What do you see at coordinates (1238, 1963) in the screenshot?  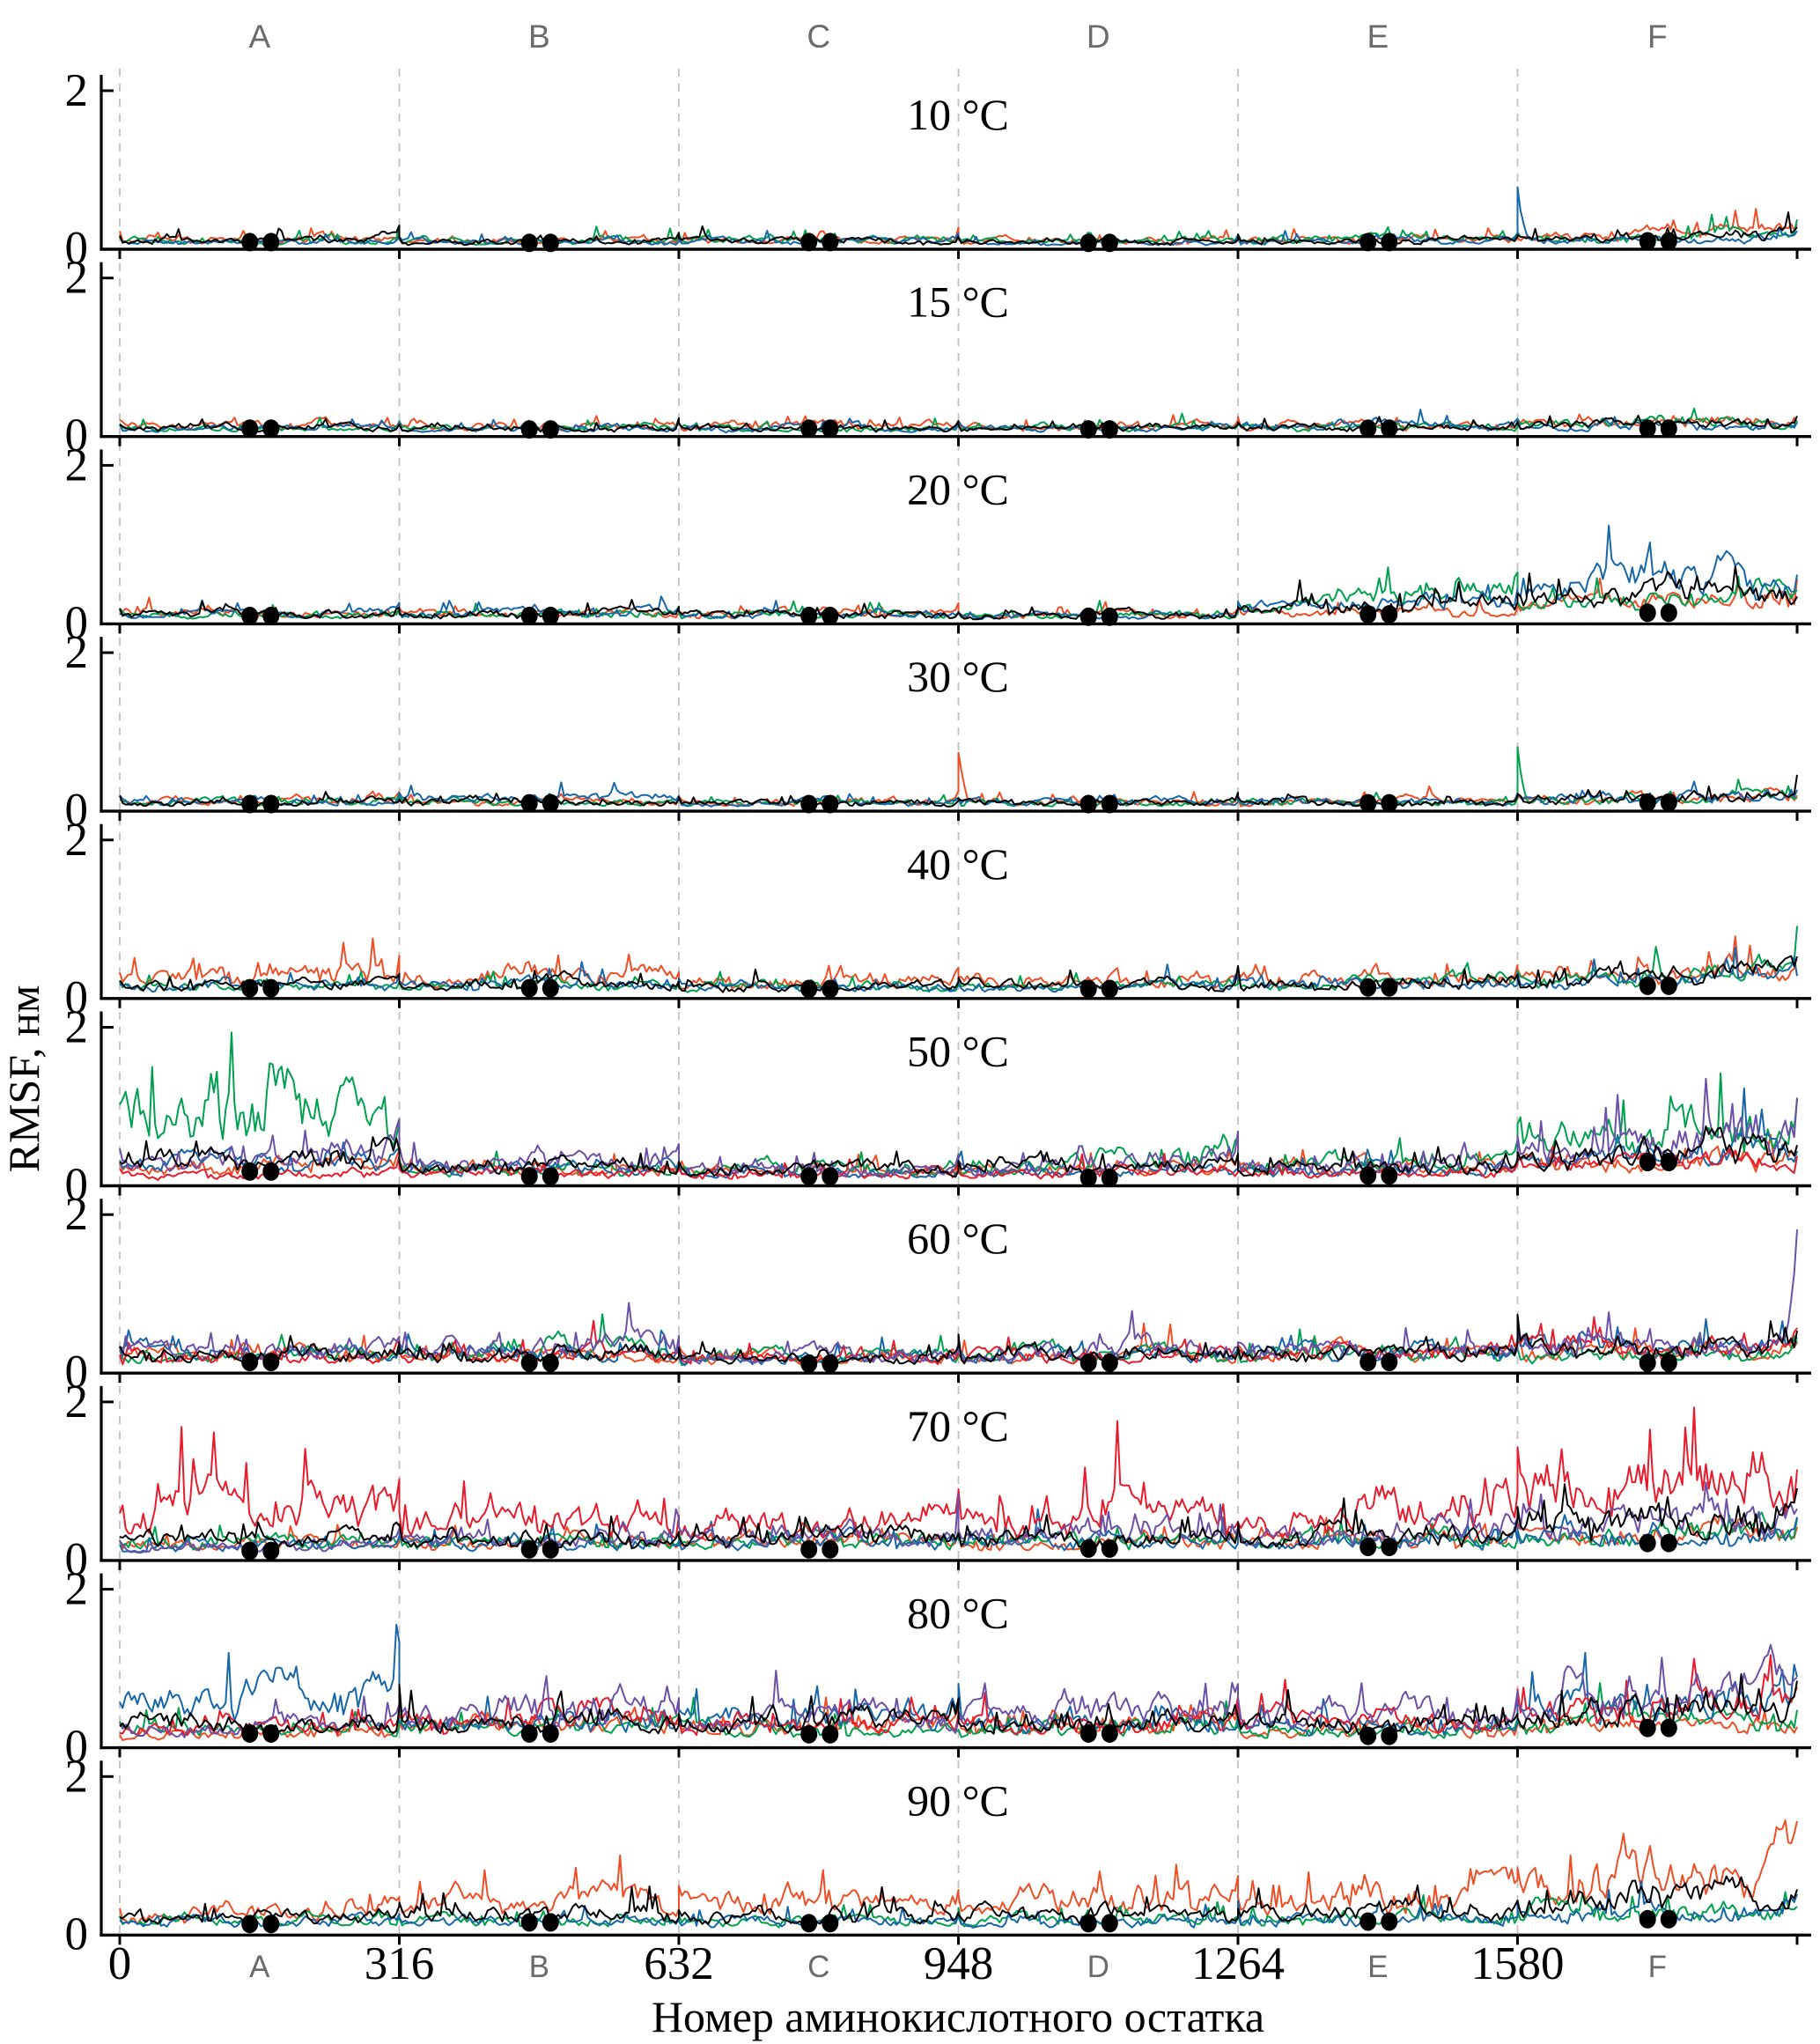 I see `x-tick-label: 1264` at bounding box center [1238, 1963].